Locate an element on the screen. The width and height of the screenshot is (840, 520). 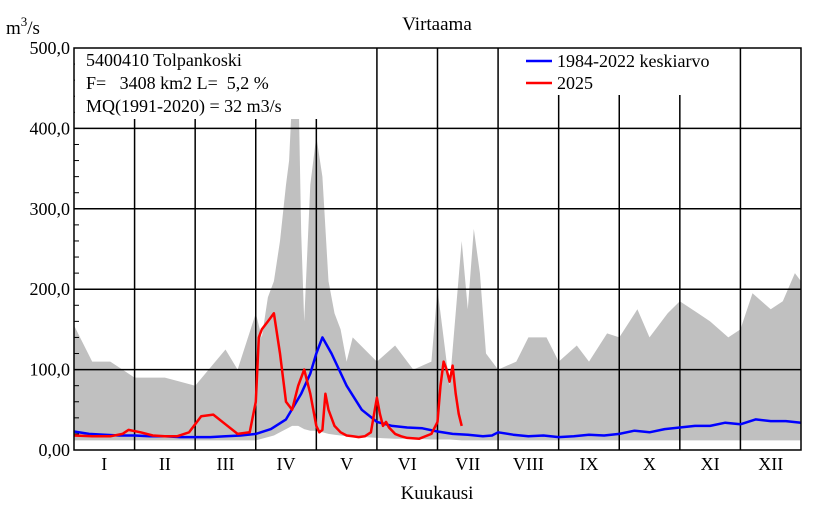
y-tick-label: 300,0 is located at coordinates (50, 209).